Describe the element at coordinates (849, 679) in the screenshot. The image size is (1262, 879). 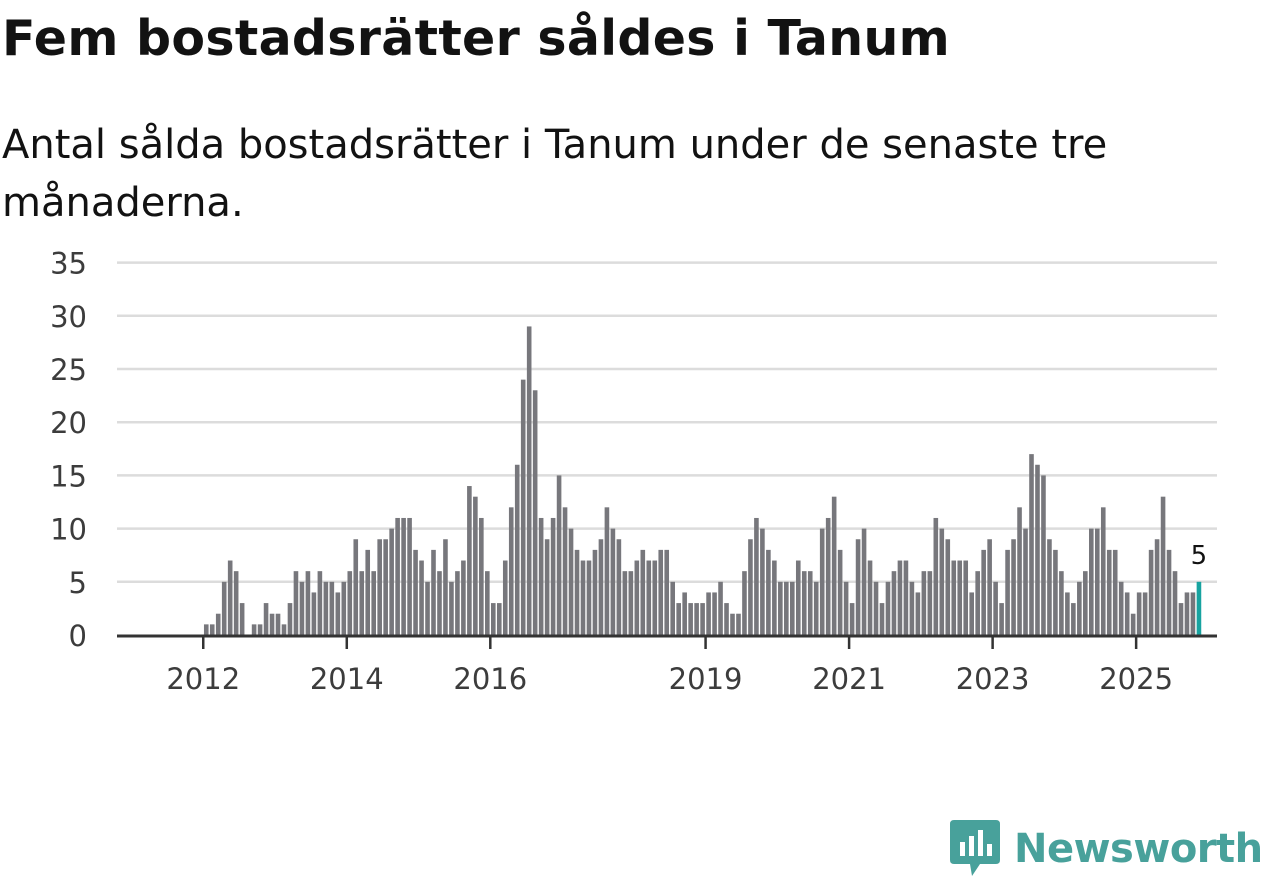
I see `x-tick-label: 2021` at that location.